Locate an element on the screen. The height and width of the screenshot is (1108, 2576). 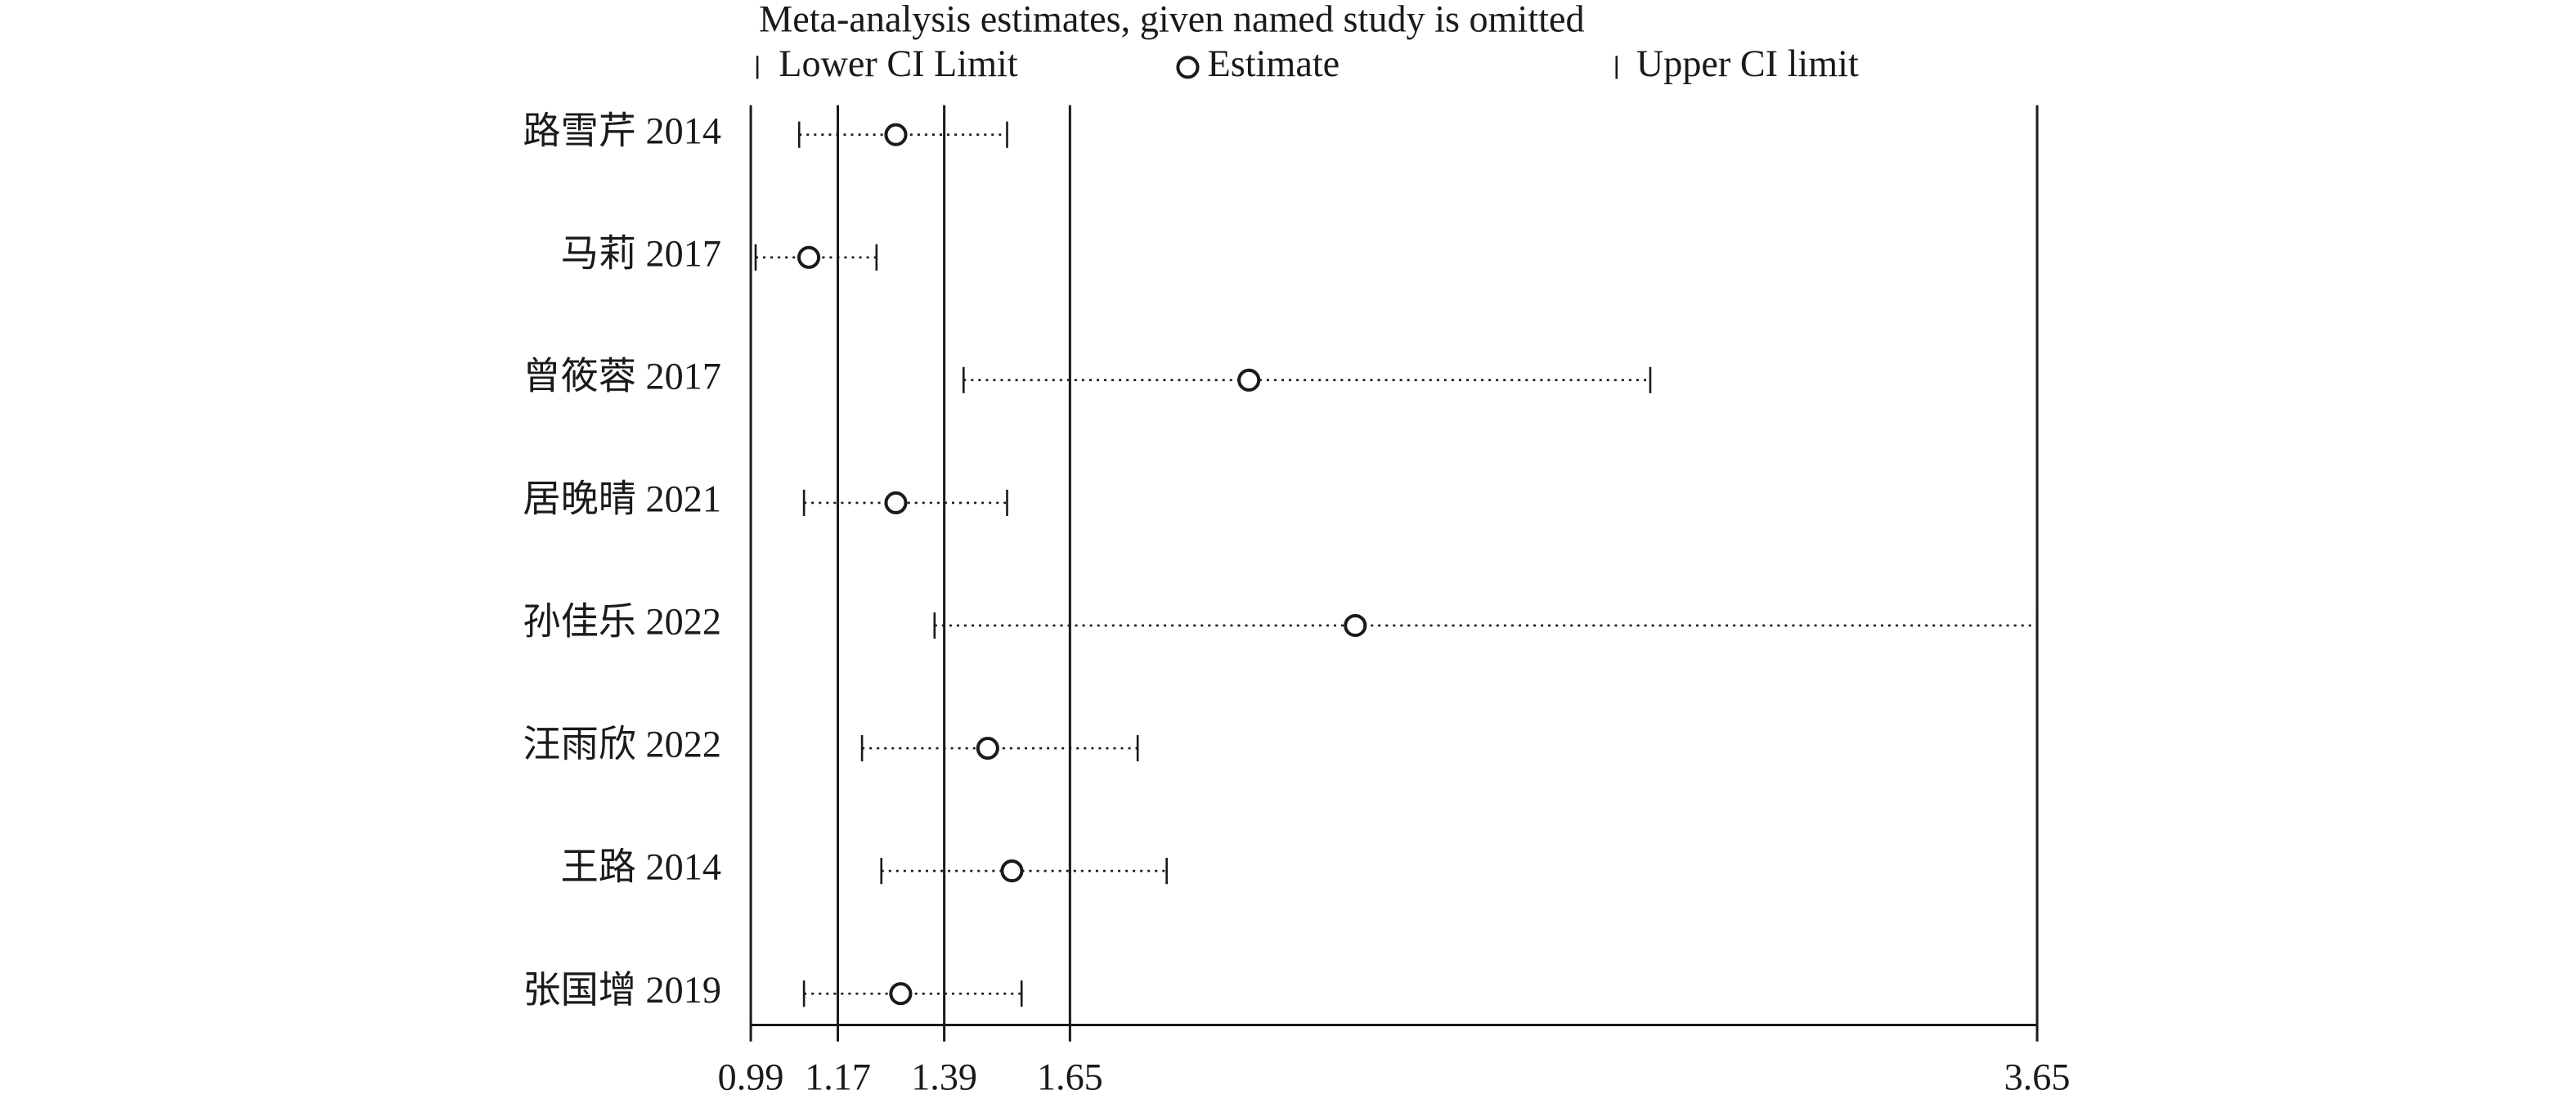
study-label: 路雪芹 2014 is located at coordinates (621, 130).